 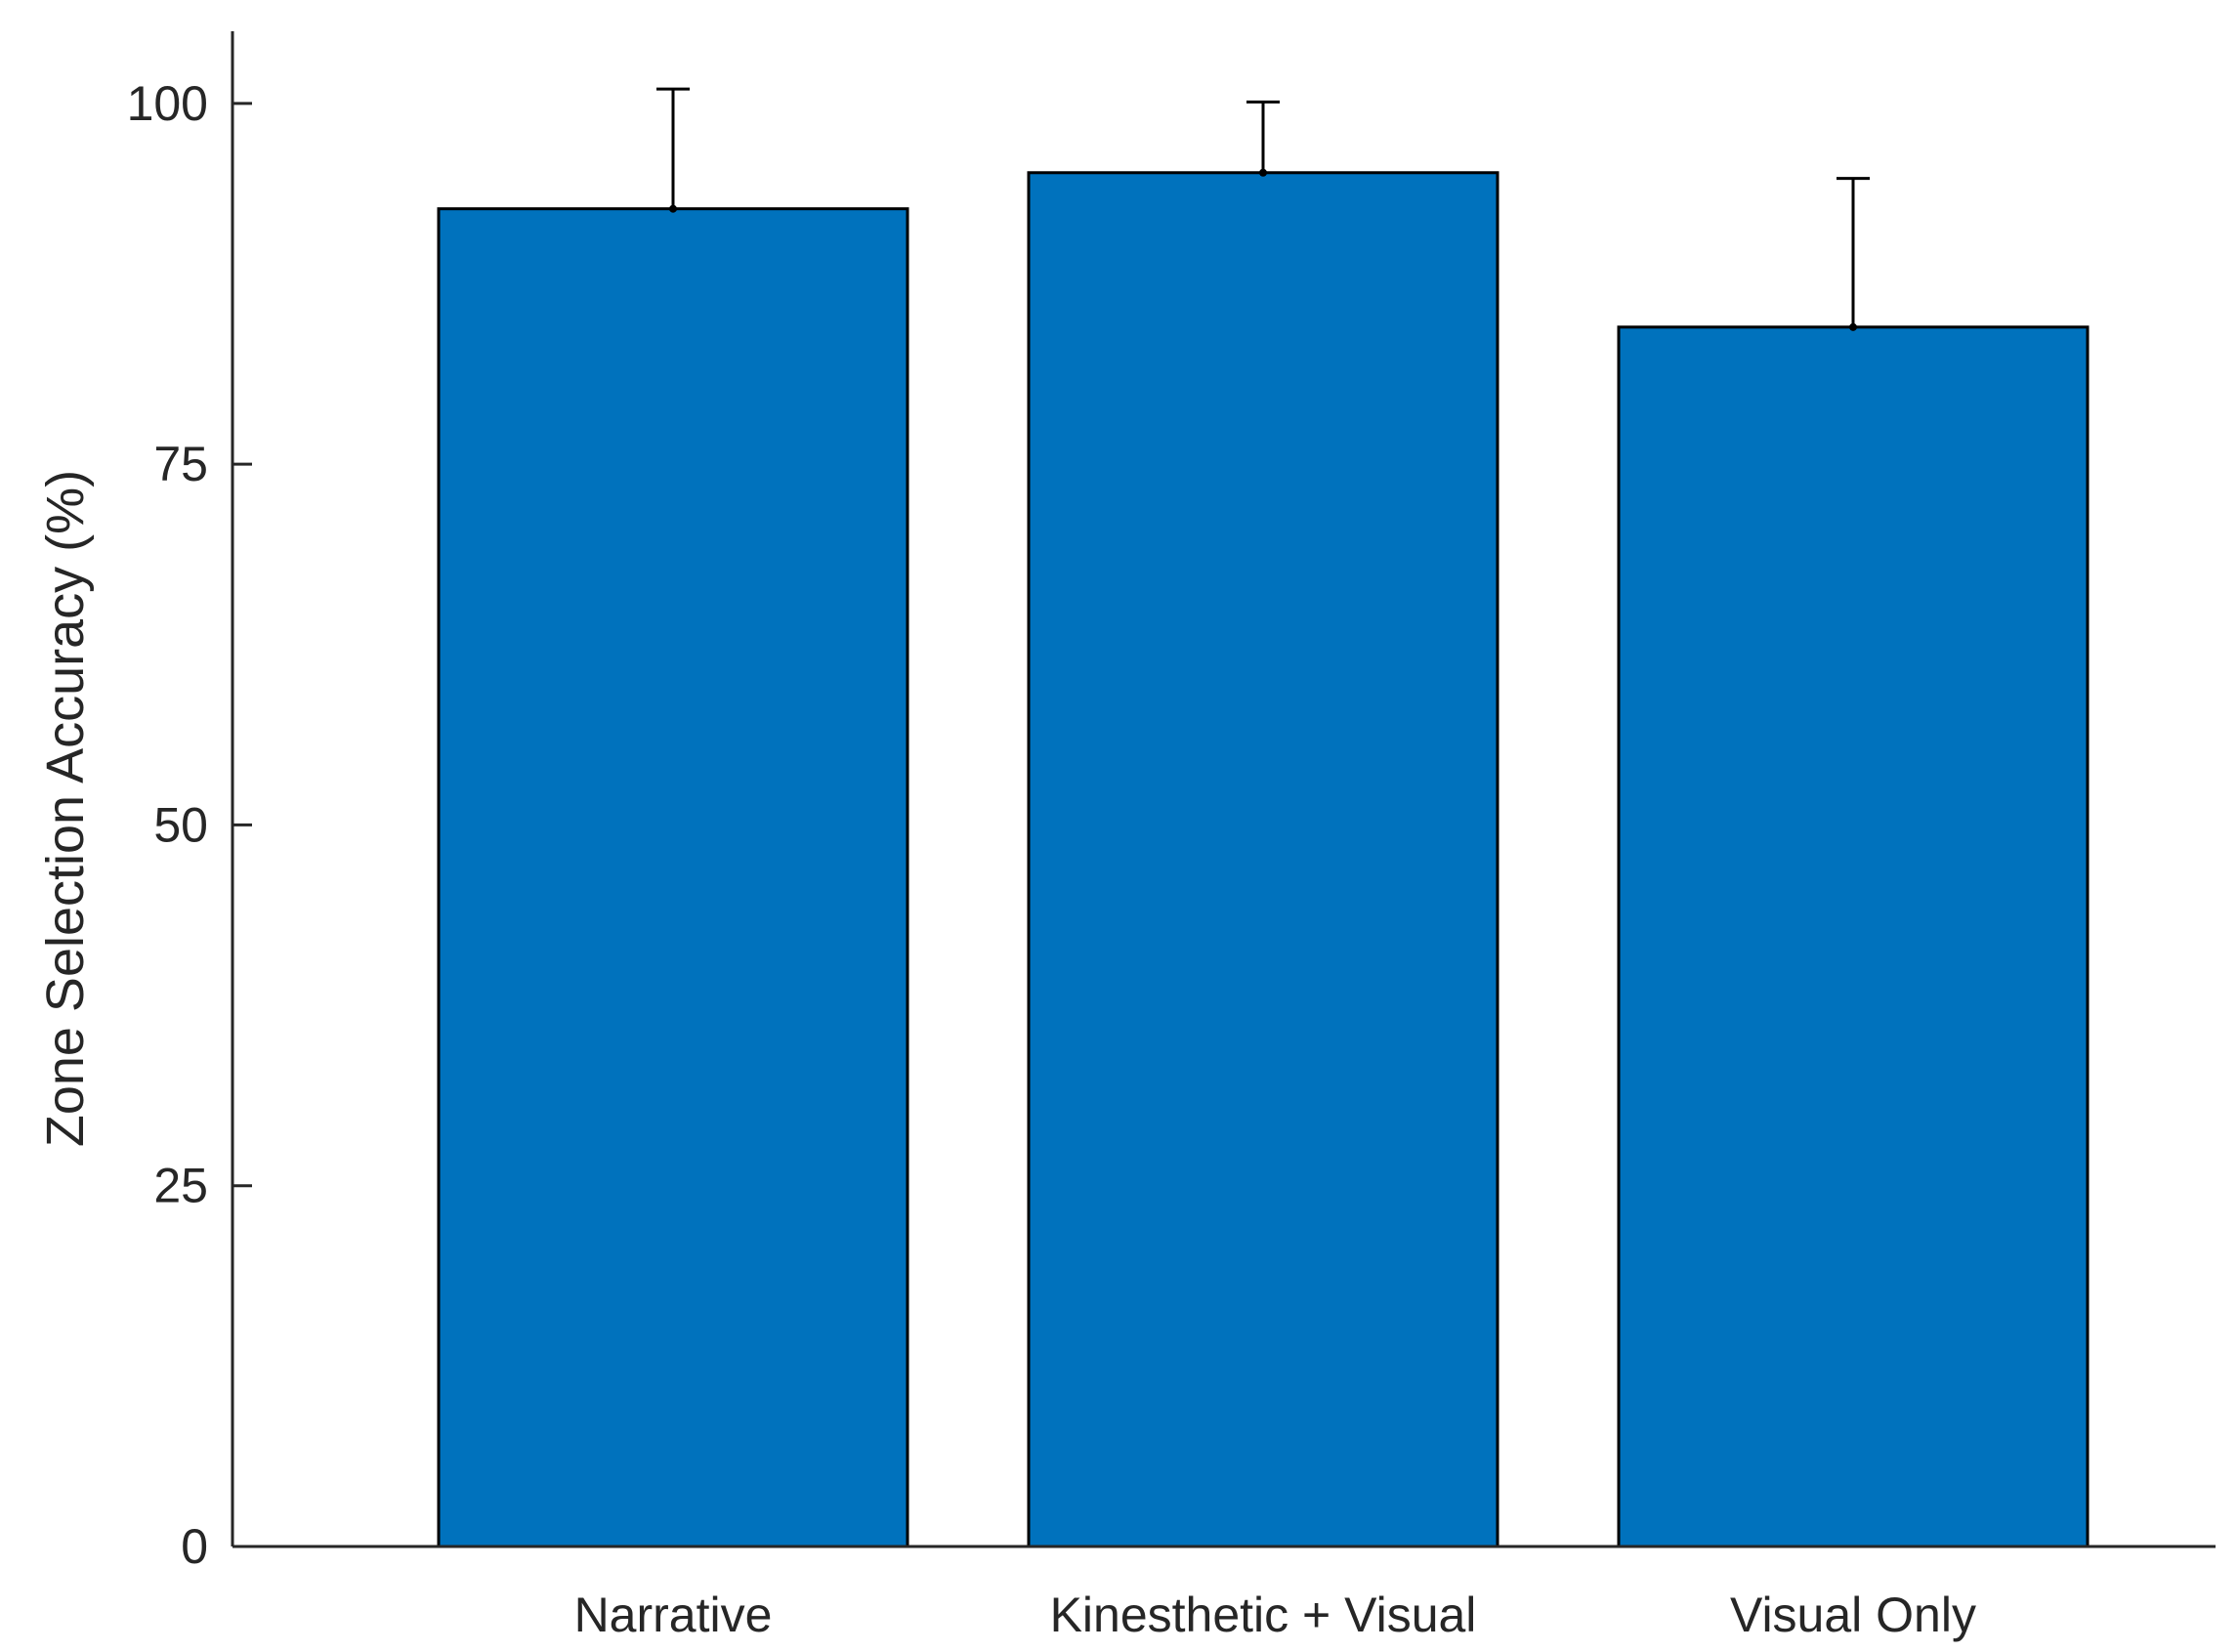 What do you see at coordinates (673, 150) in the screenshot?
I see `error-bar-narrative` at bounding box center [673, 150].